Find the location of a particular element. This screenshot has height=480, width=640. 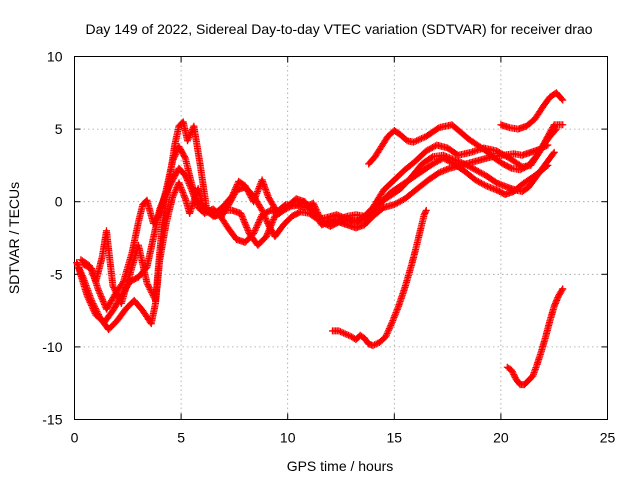

x-tick-label: 5 is located at coordinates (181, 438).